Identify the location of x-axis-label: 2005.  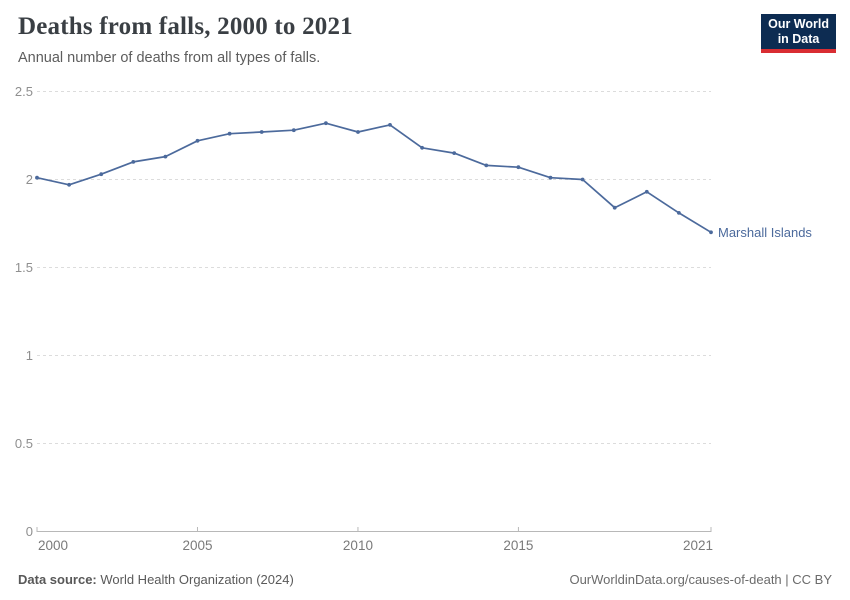
(197, 545).